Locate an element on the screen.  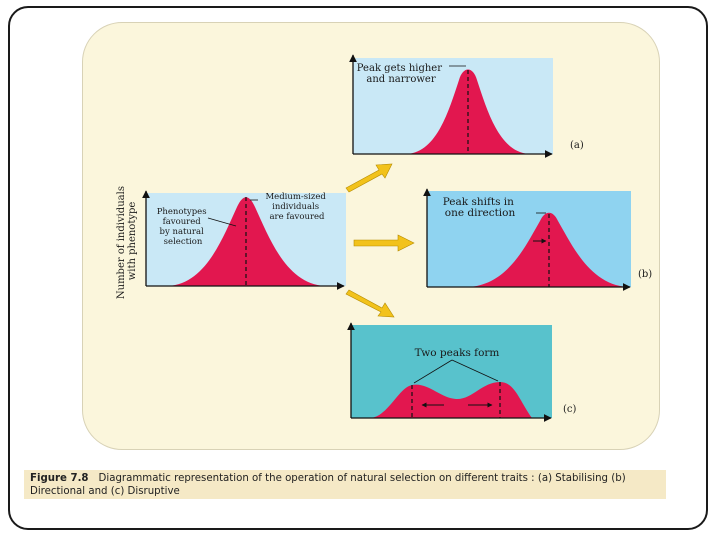
peak-higher-narrower-label: Peak gets higher and narrower is located at coordinates (401, 74).